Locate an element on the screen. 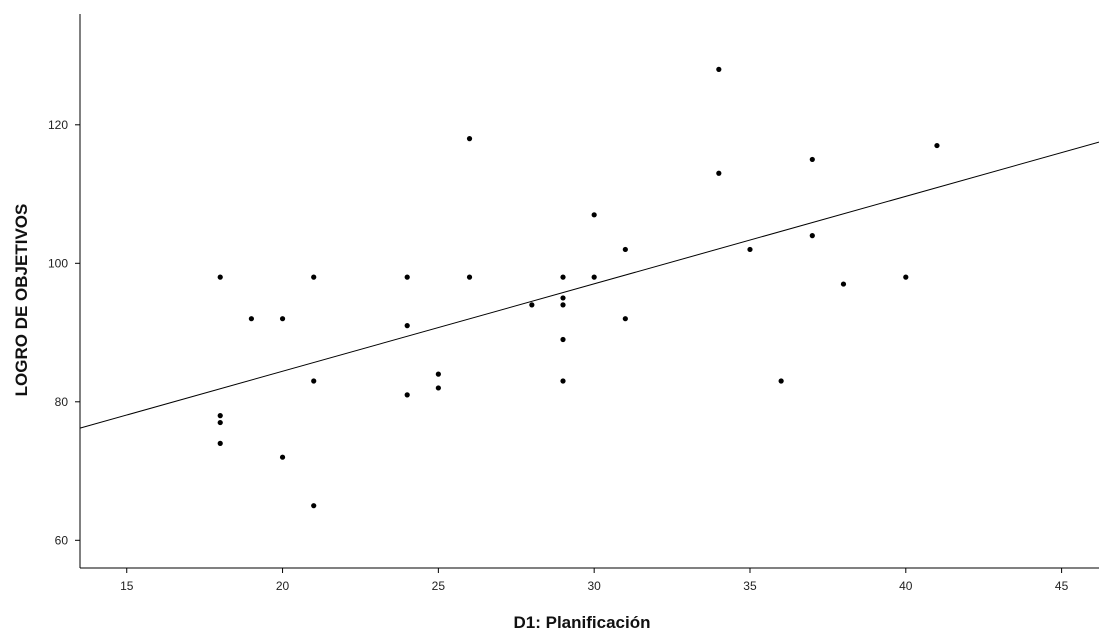 This screenshot has width=1099, height=633. x-tick-label: 45 is located at coordinates (1062, 586).